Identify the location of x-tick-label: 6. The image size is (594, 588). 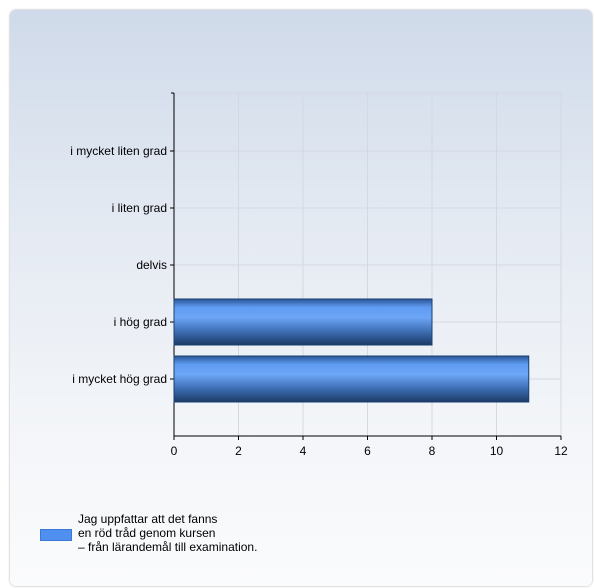
(367, 451).